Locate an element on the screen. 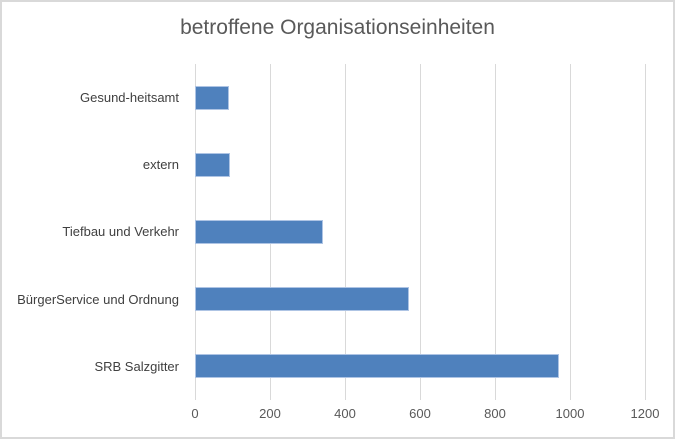  x-tick-label: 600 is located at coordinates (420, 413).